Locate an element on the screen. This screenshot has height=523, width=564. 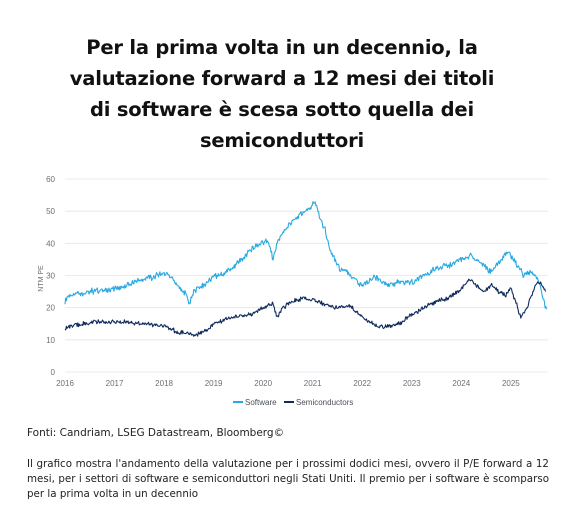
x-tick-label: 2016 is located at coordinates (65, 383).